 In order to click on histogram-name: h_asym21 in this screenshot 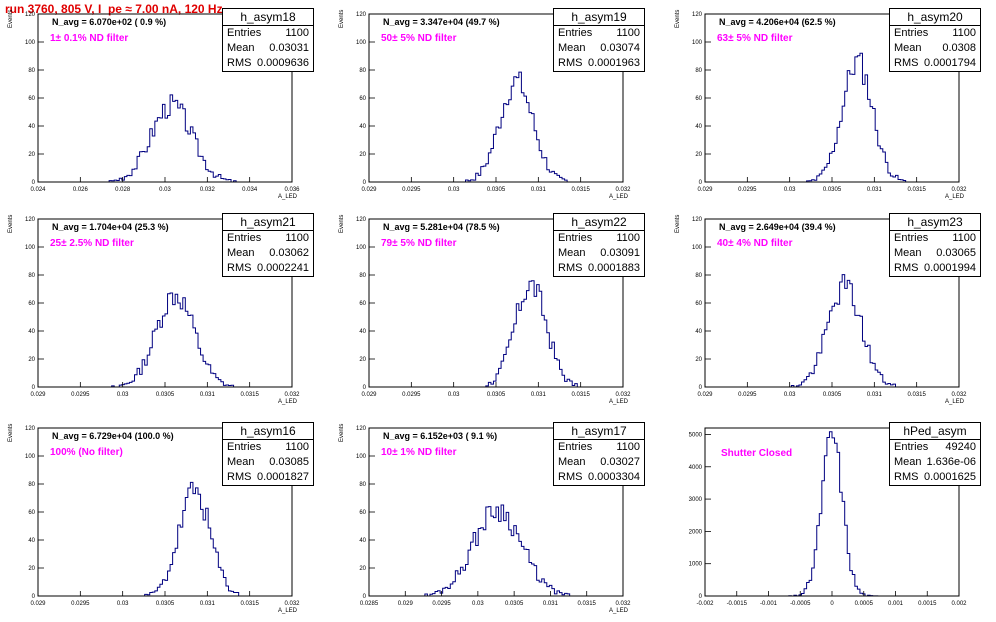, I will do `click(268, 222)`.